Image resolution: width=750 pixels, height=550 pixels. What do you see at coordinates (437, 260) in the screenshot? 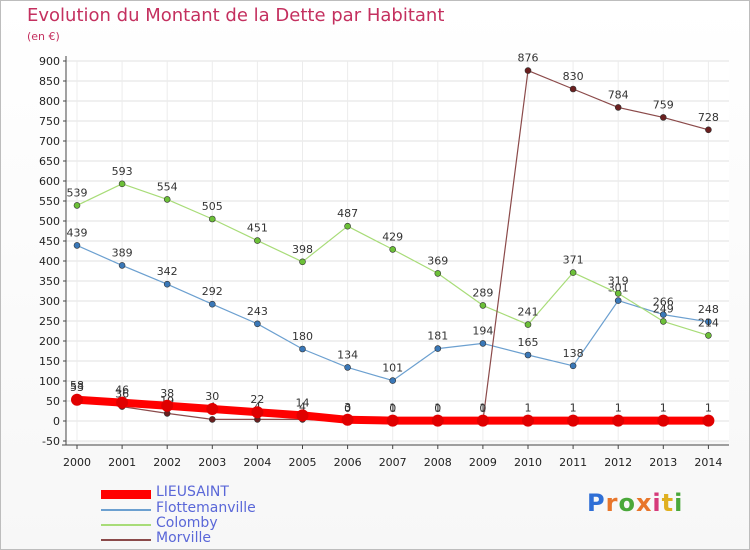
I see `data-label-colomby: 369` at bounding box center [437, 260].